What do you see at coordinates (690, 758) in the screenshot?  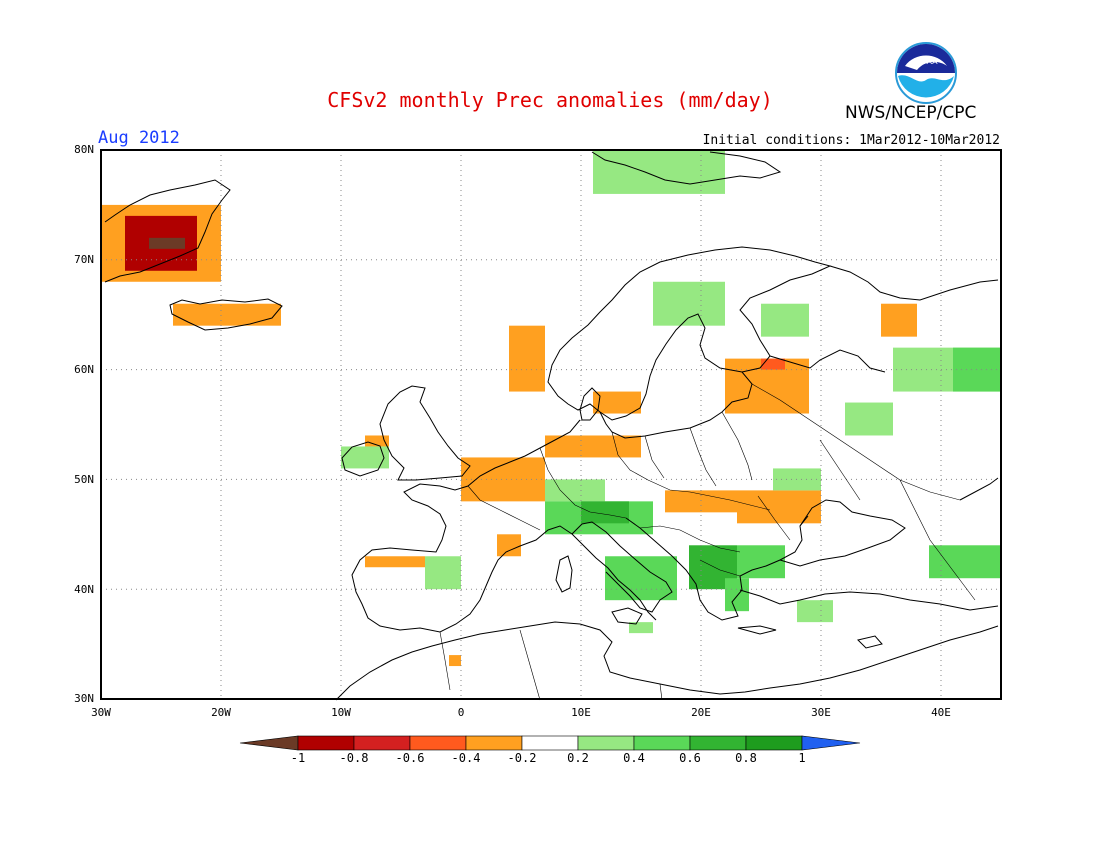 I see `colorbar-label: 0.6` at bounding box center [690, 758].